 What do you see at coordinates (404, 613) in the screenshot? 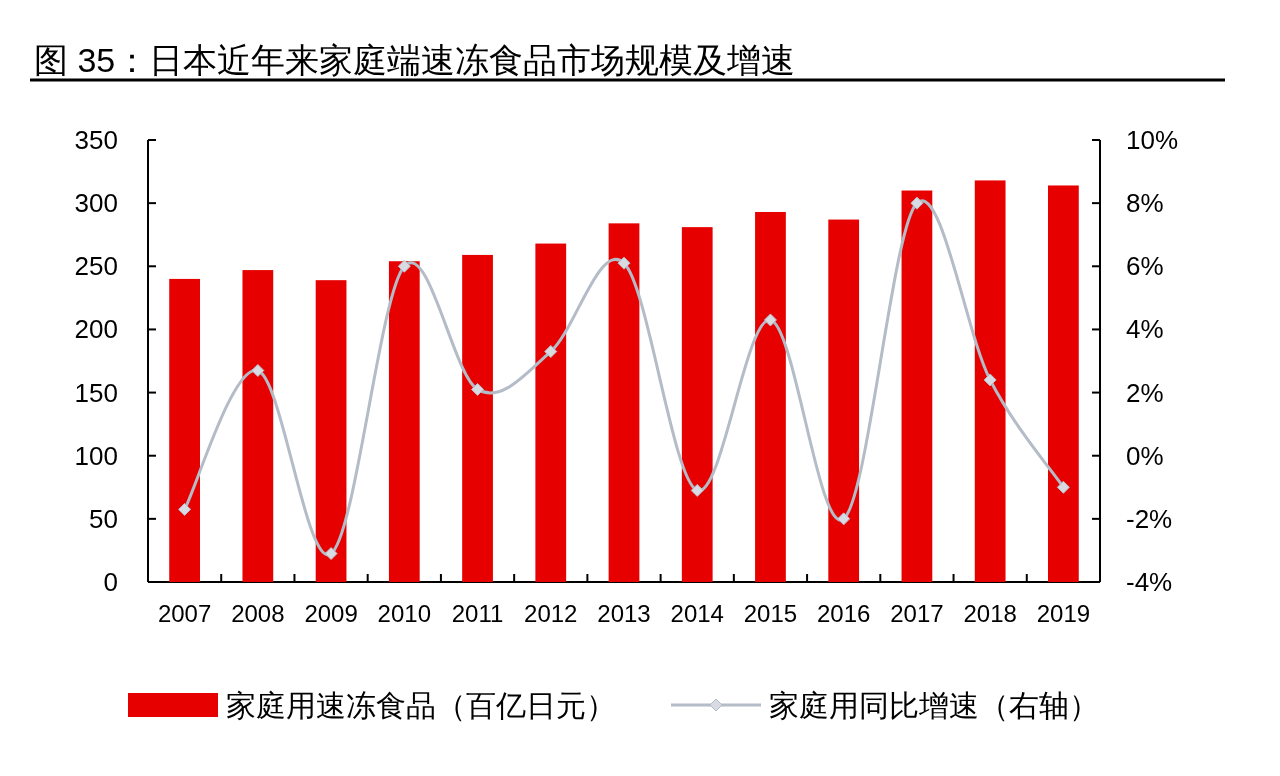
I see `x-tick-label: 2010` at bounding box center [404, 613].